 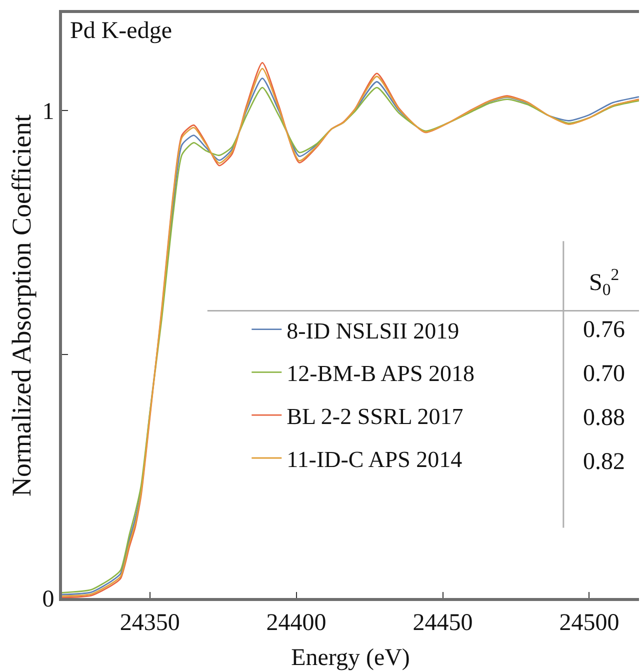 What do you see at coordinates (374, 459) in the screenshot?
I see `legend-label: 11-ID-C APS 2014` at bounding box center [374, 459].